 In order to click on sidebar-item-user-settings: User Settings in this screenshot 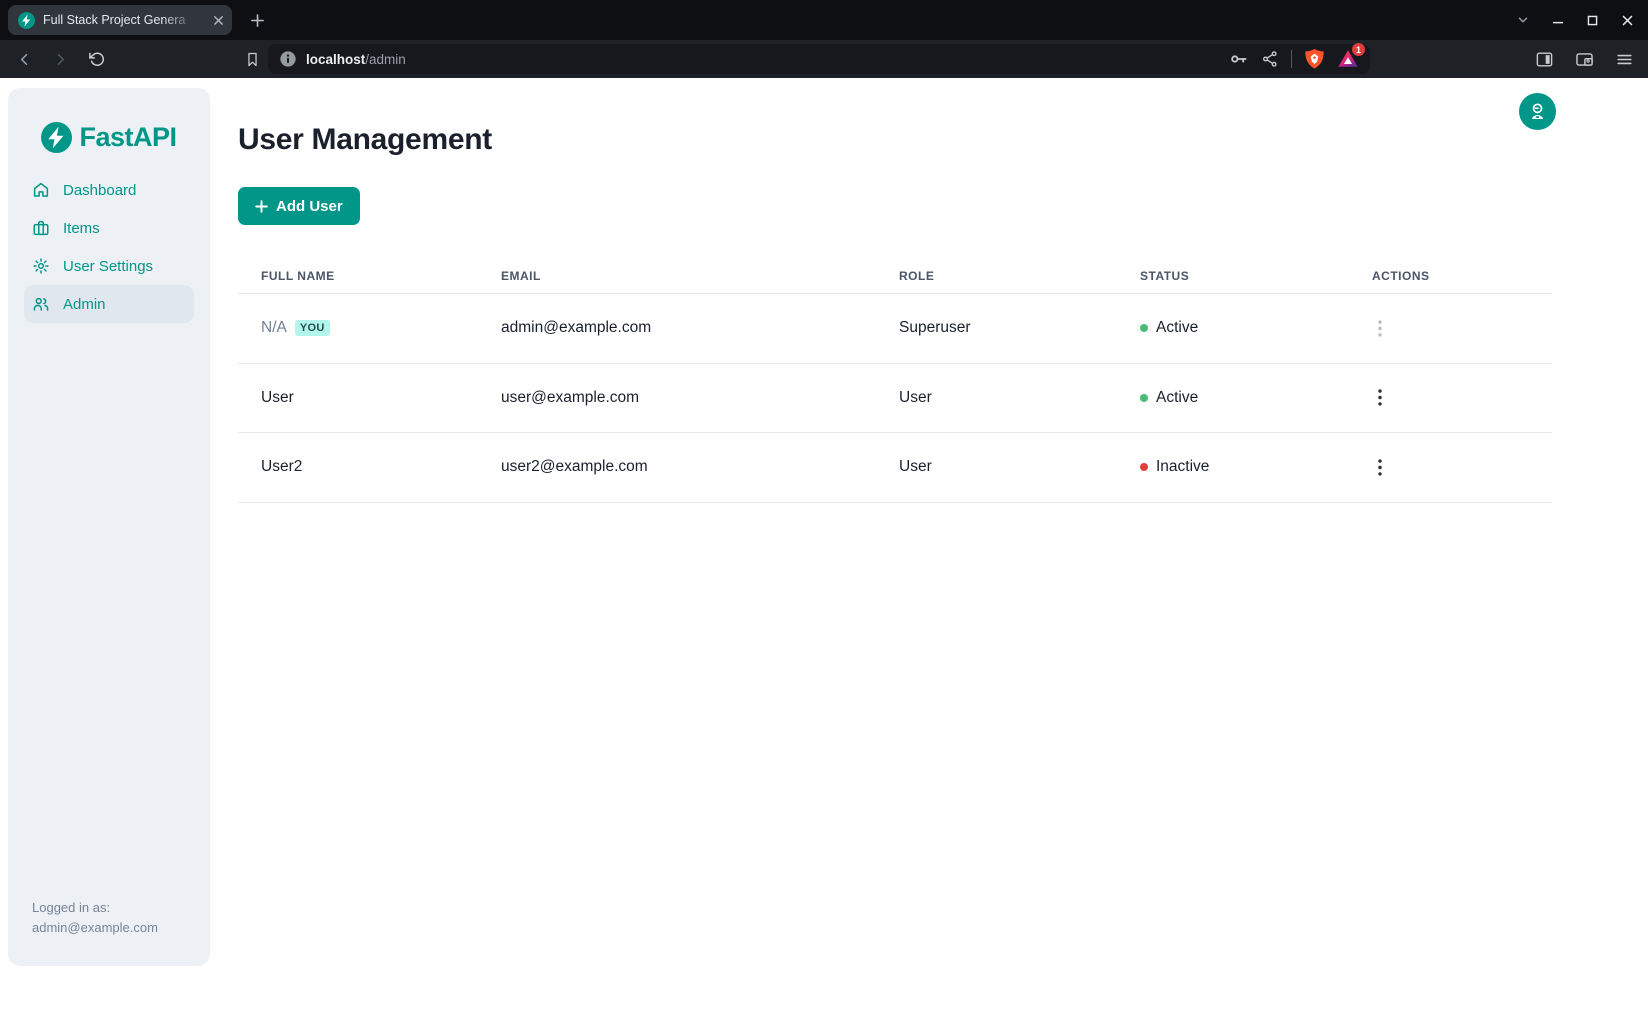, I will do `click(109, 266)`.